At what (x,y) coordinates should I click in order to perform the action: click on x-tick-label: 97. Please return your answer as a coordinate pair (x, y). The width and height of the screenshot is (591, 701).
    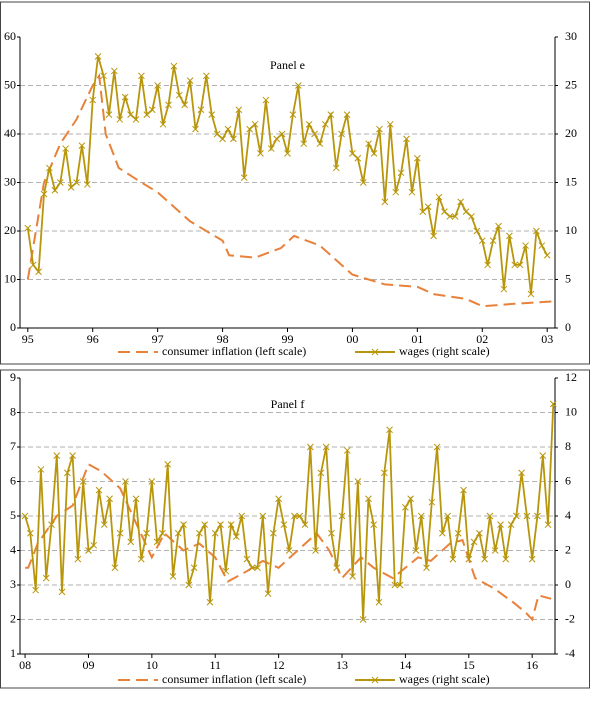
    Looking at the image, I should click on (158, 339).